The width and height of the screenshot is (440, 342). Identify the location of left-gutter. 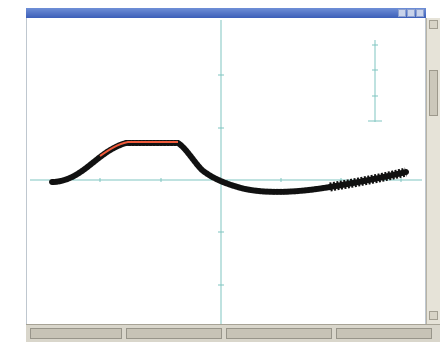
(13, 171).